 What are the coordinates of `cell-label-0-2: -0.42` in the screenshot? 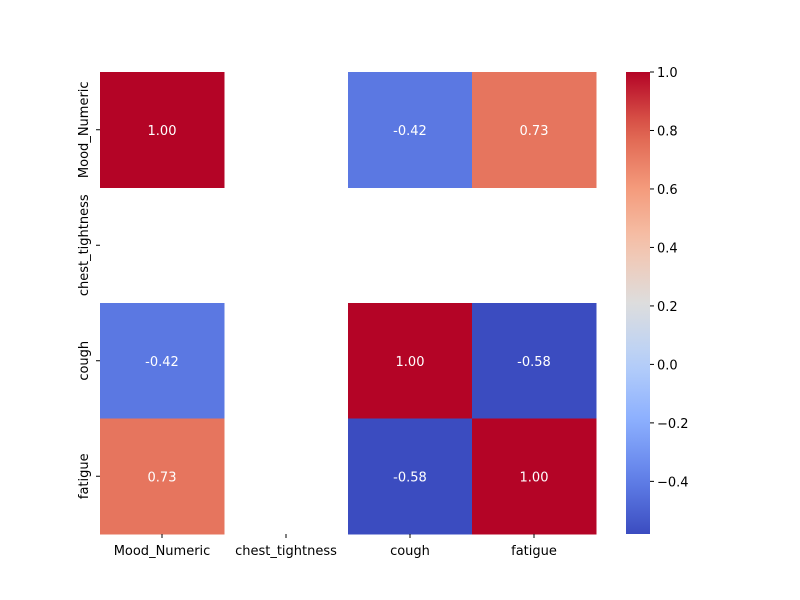 It's located at (410, 131).